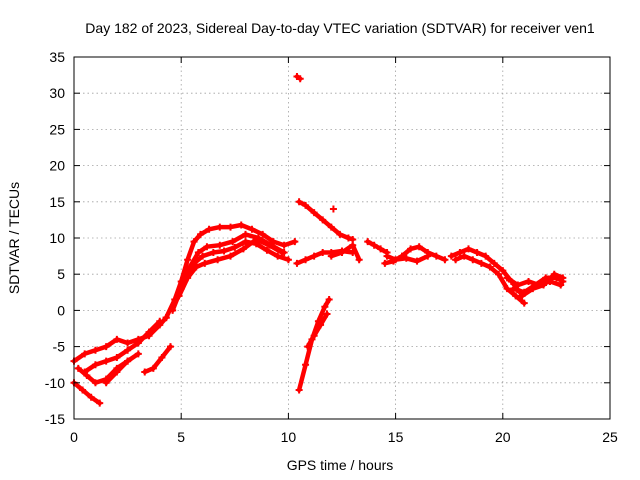 This screenshot has width=640, height=480. What do you see at coordinates (14, 238) in the screenshot?
I see `y-axis-label: SDTVAR / TECUs` at bounding box center [14, 238].